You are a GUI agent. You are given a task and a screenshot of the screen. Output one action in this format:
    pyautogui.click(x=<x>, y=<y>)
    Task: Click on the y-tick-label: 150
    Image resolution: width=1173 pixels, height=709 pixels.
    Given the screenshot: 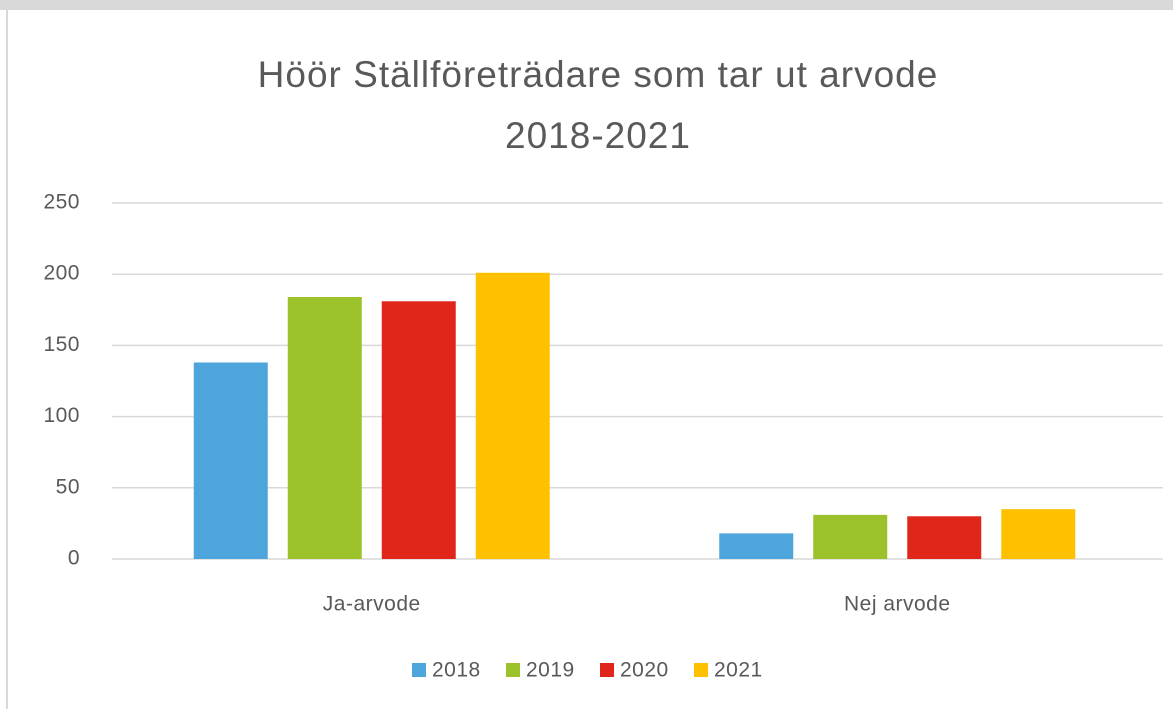 What is the action you would take?
    pyautogui.click(x=61, y=344)
    